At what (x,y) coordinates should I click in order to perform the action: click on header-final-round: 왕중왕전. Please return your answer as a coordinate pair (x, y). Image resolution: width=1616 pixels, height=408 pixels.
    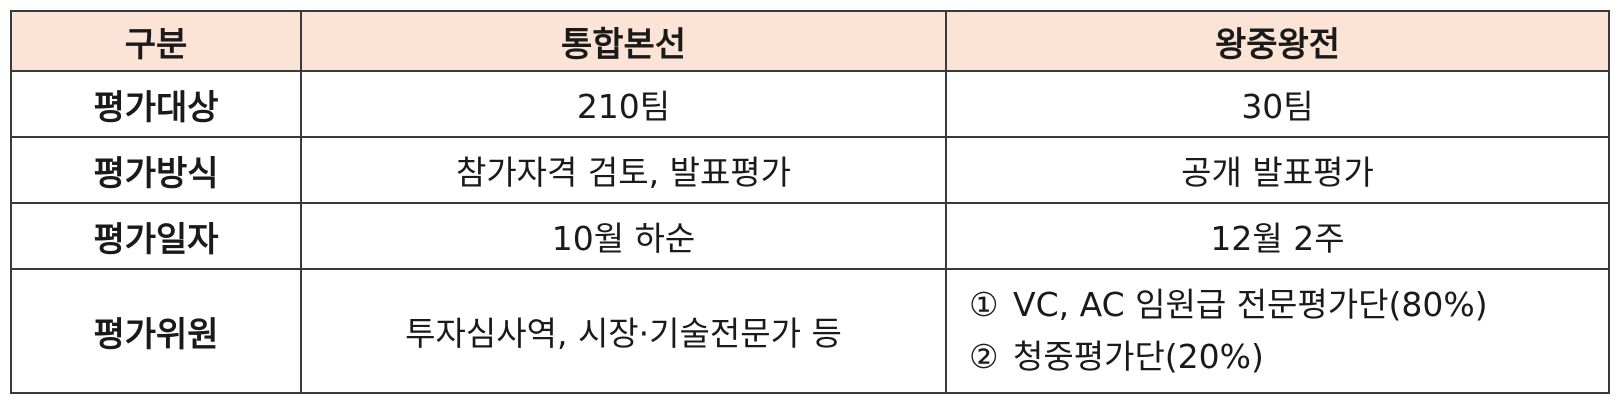
    Looking at the image, I should click on (1277, 41).